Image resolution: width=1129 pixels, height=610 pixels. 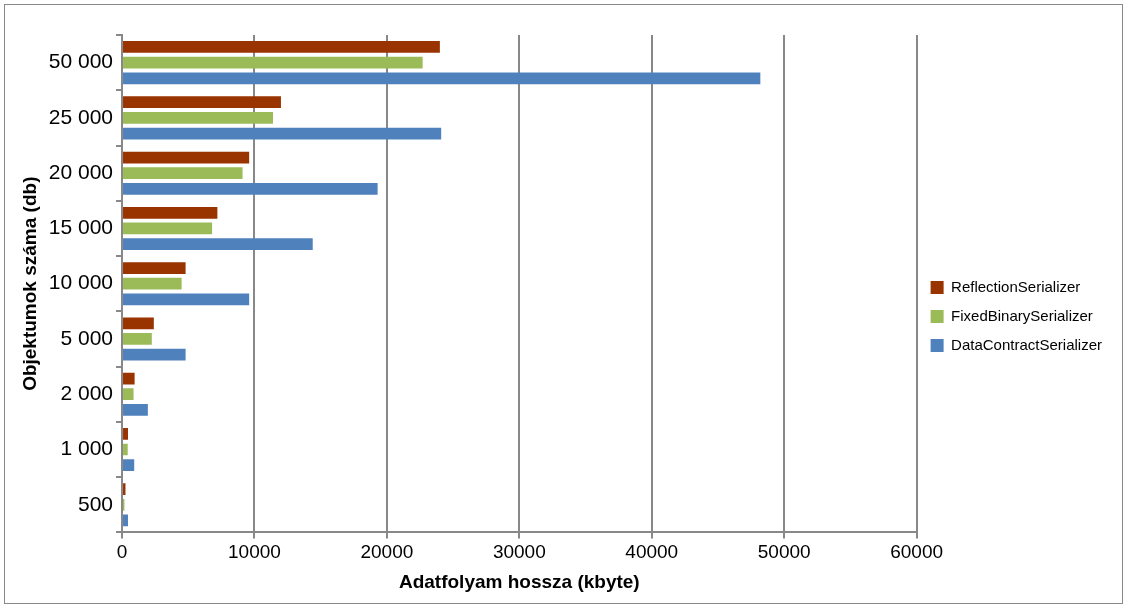 I want to click on y-tick-label: 1 000, so click(x=87, y=448).